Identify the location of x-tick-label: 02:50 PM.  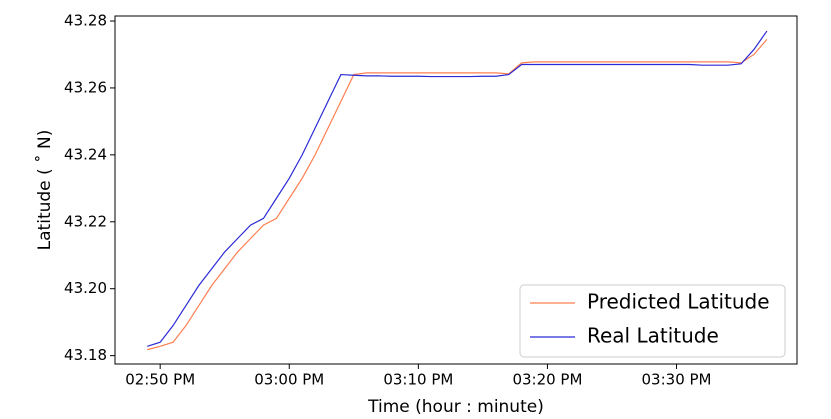
(160, 380).